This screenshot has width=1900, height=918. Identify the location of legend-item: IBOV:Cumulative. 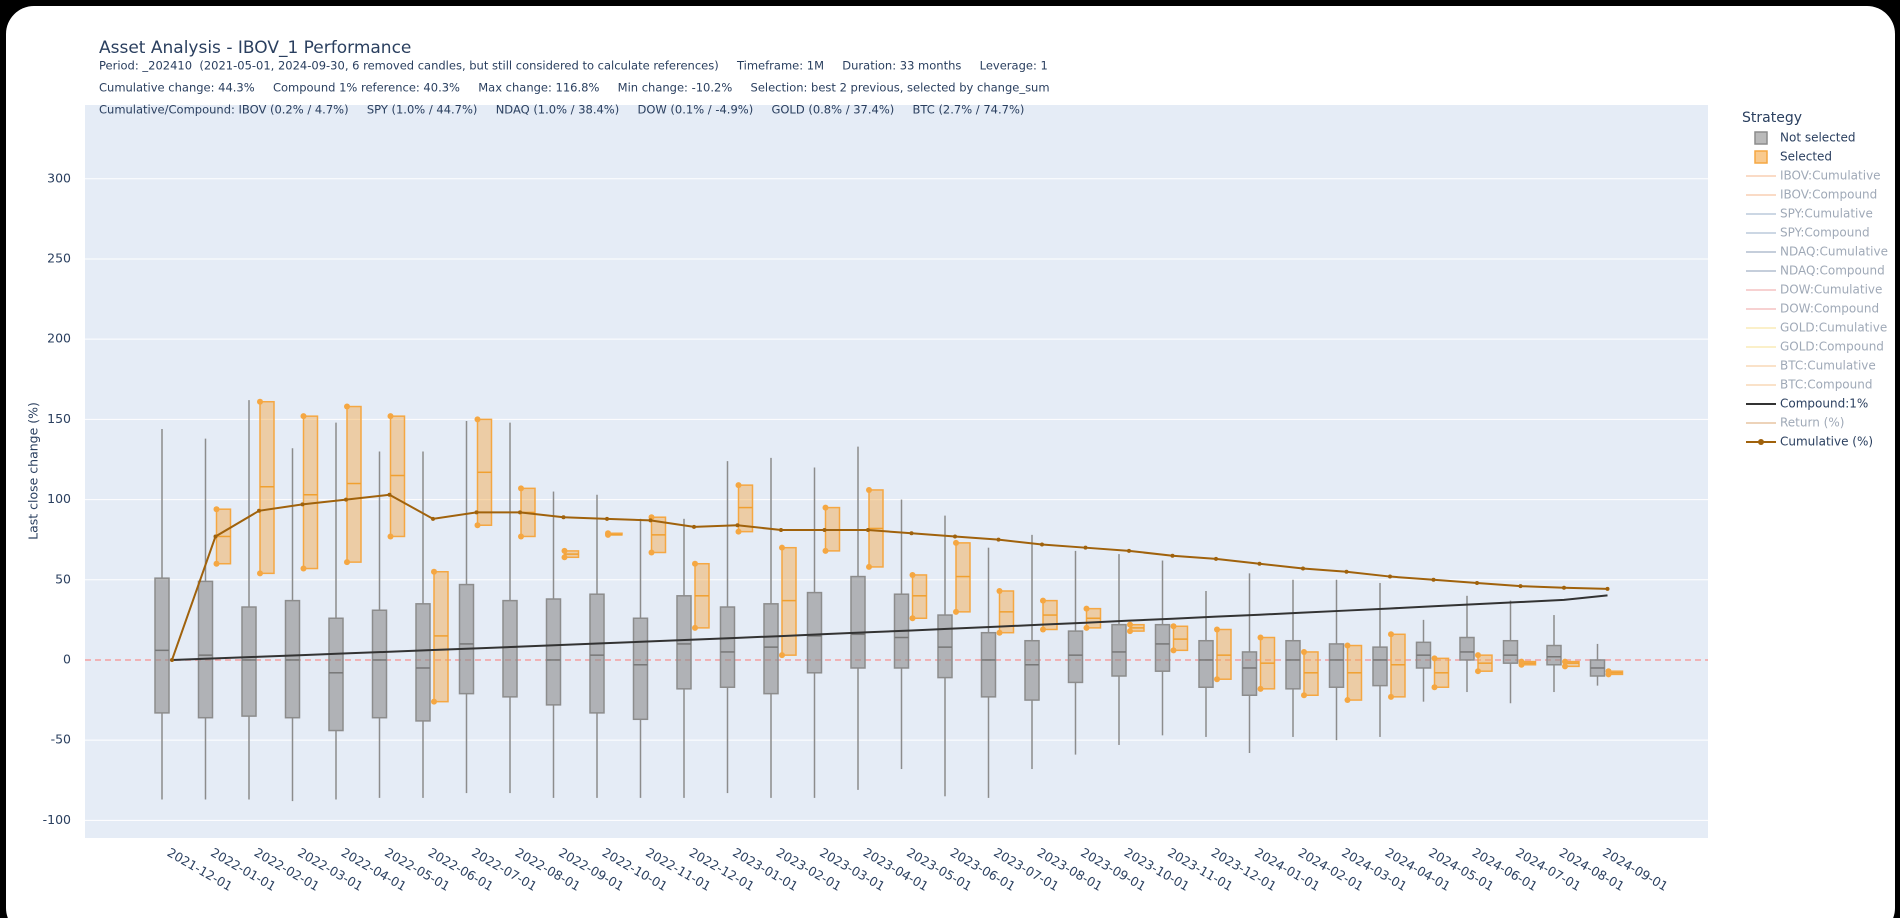
(1813, 176).